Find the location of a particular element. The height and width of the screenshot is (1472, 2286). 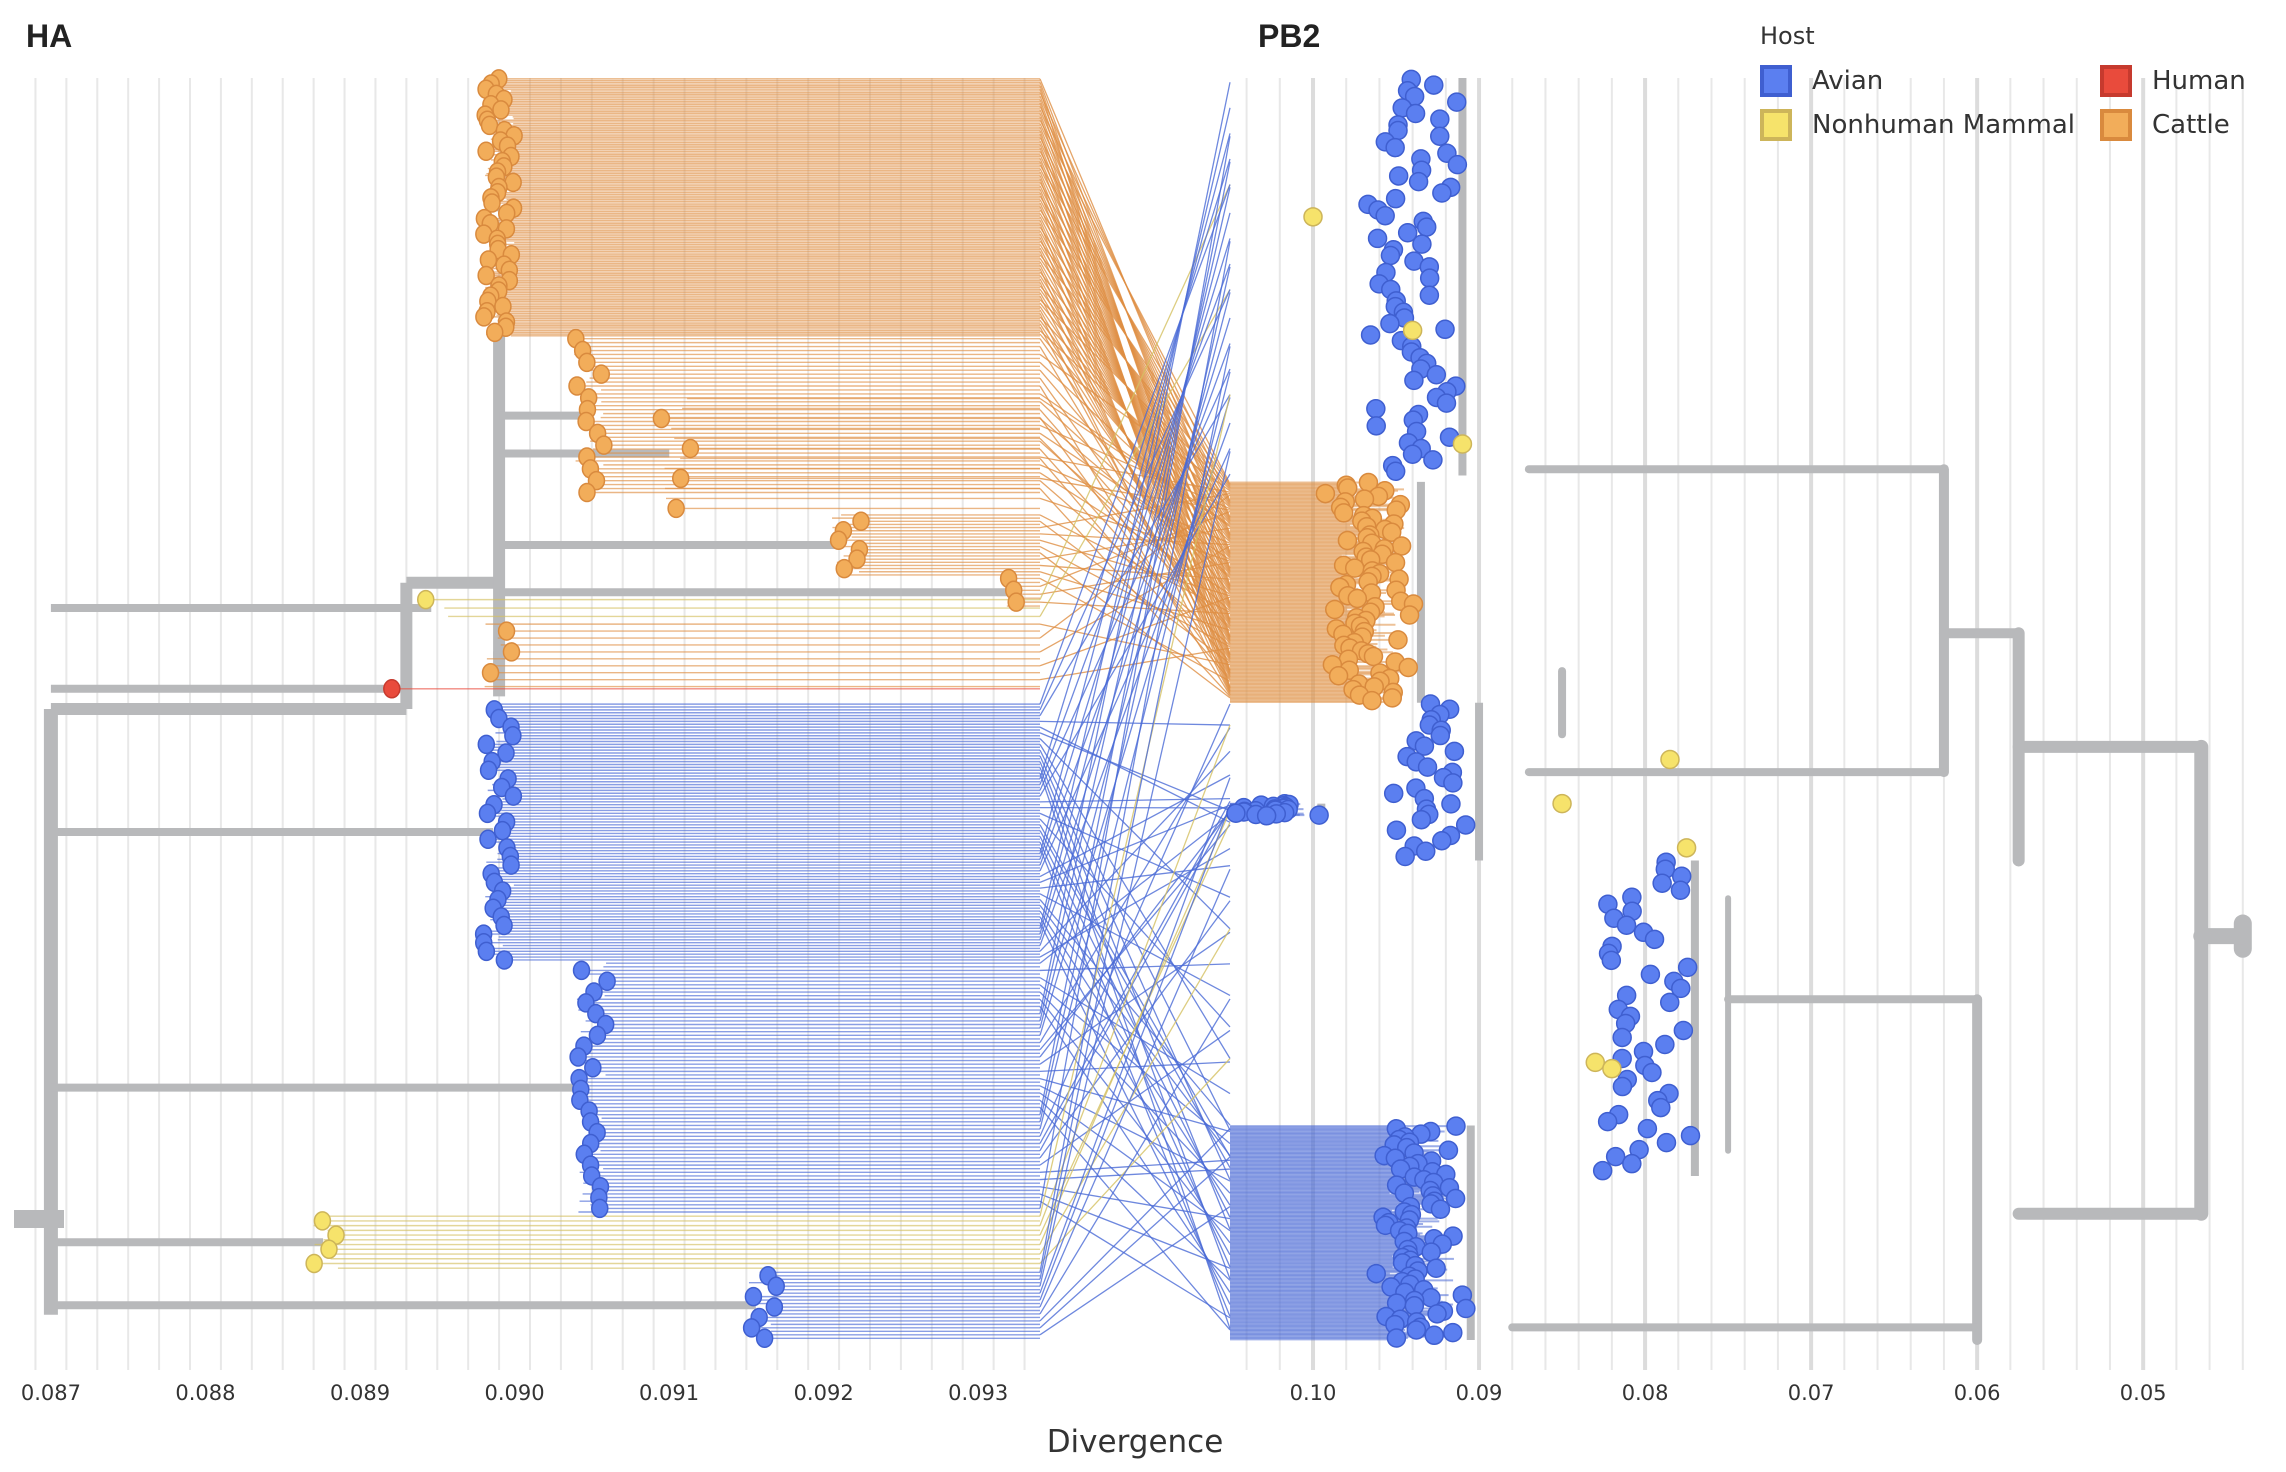

pb2-tick-label: 0.08 is located at coordinates (1645, 1393).